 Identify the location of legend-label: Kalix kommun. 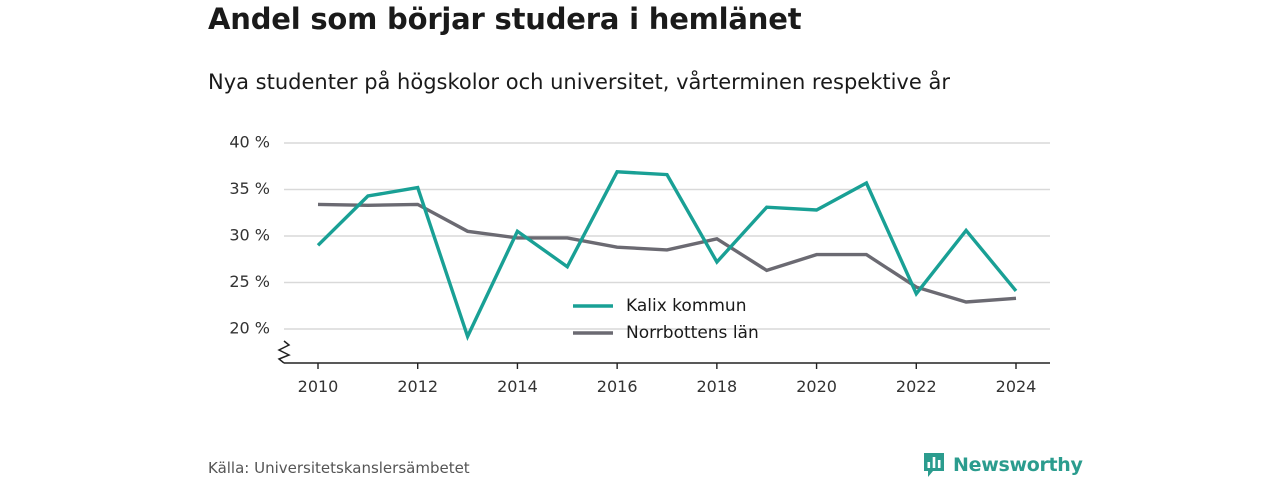
(686, 306).